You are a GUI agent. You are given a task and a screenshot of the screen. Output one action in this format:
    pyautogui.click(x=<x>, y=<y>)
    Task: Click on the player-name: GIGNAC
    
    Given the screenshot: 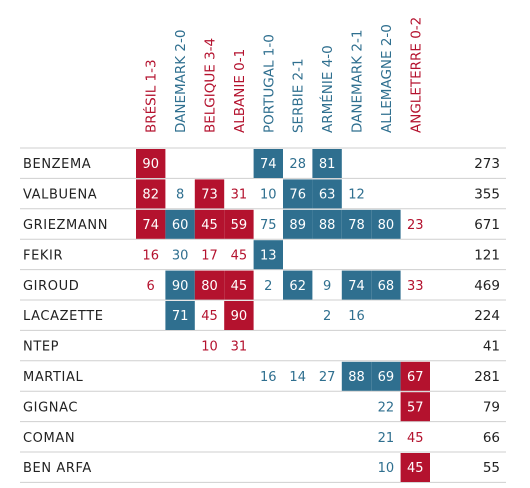 What is the action you would take?
    pyautogui.click(x=50, y=407)
    